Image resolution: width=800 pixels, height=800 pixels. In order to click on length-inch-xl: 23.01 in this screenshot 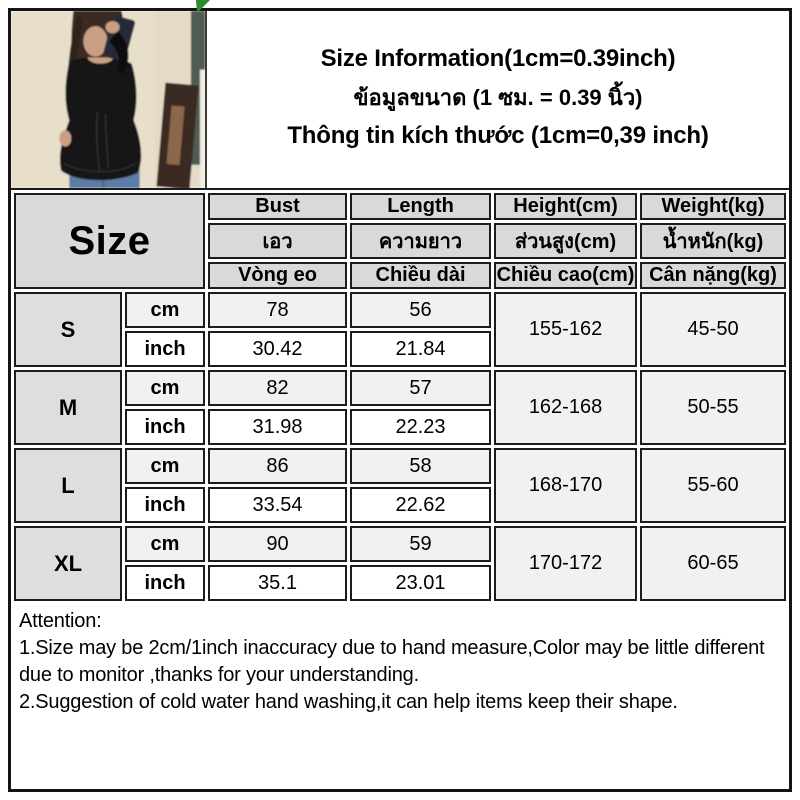, I will do `click(421, 583)`.